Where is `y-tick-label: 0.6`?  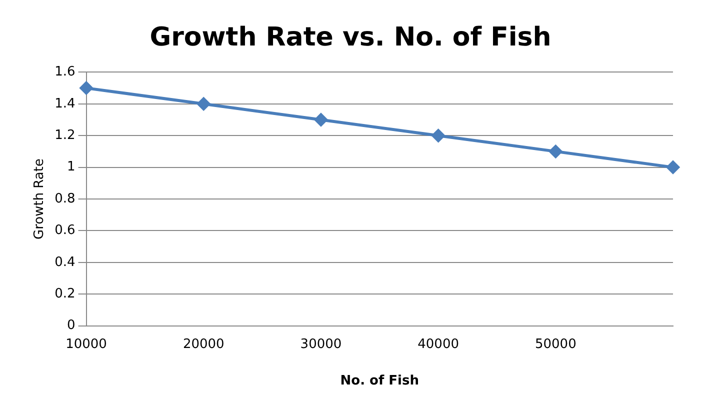
y-tick-label: 0.6 is located at coordinates (65, 230).